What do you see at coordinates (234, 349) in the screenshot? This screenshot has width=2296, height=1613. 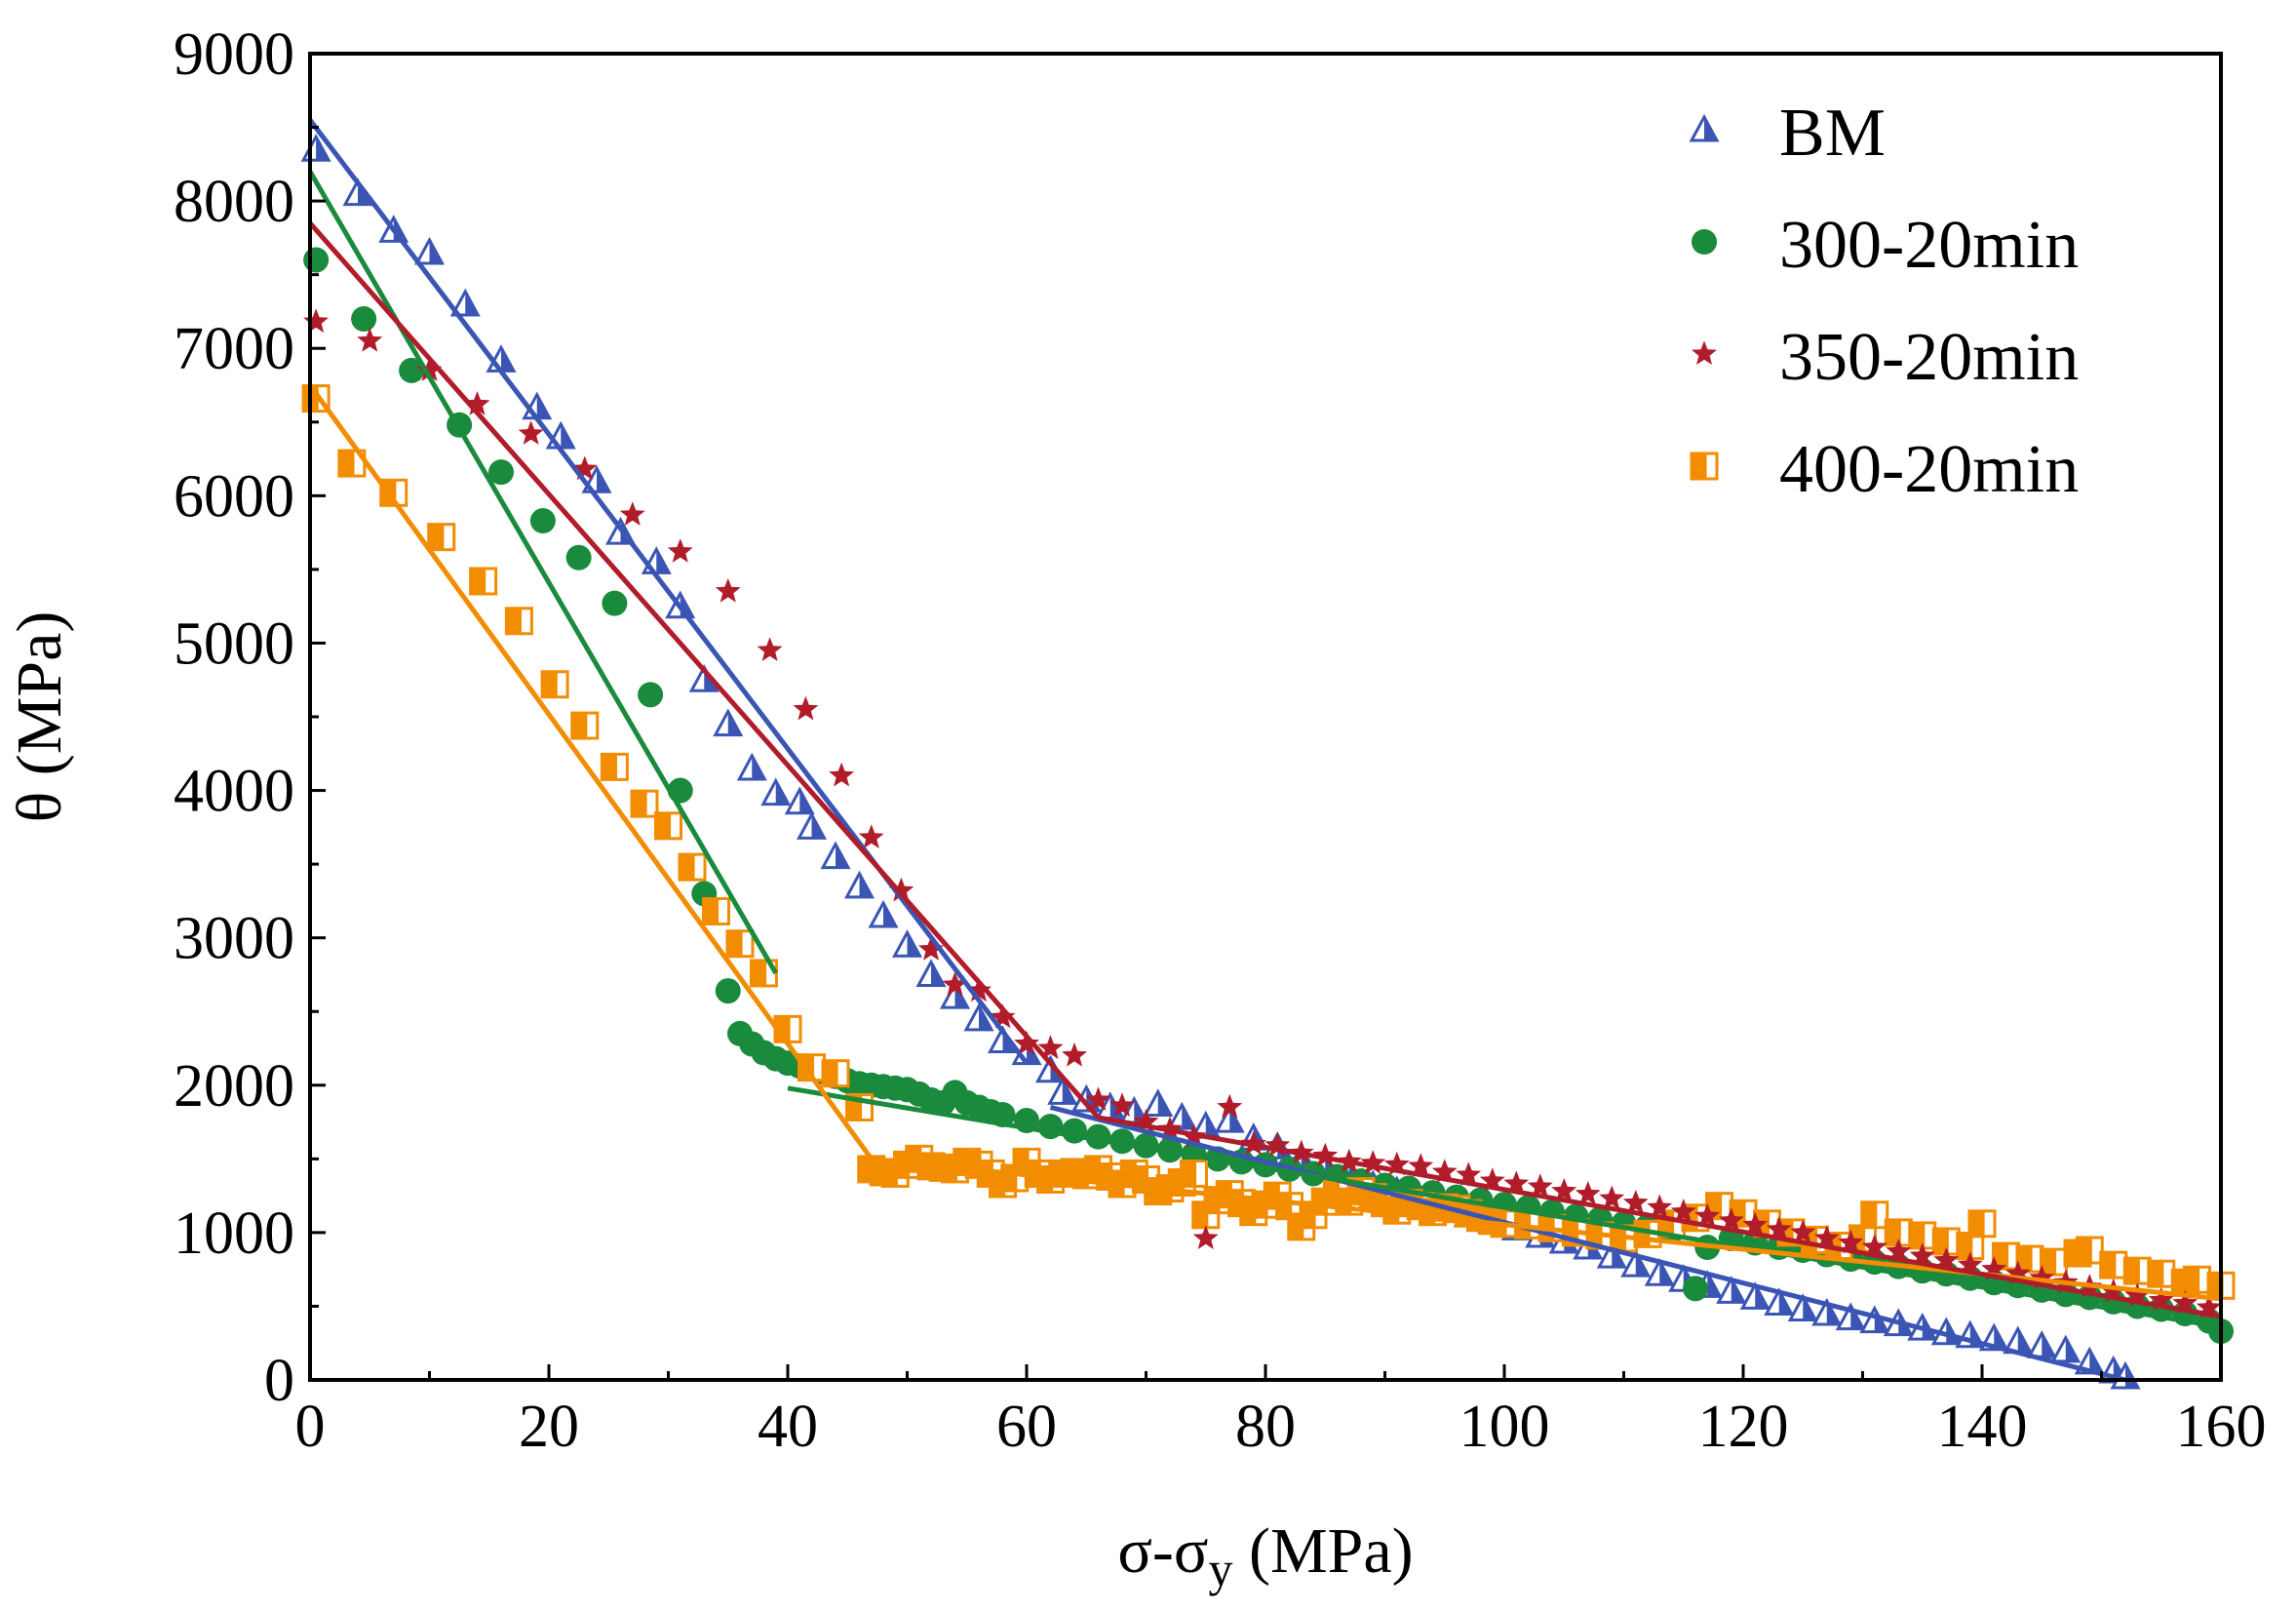 I see `y-tick-label: 7000` at bounding box center [234, 349].